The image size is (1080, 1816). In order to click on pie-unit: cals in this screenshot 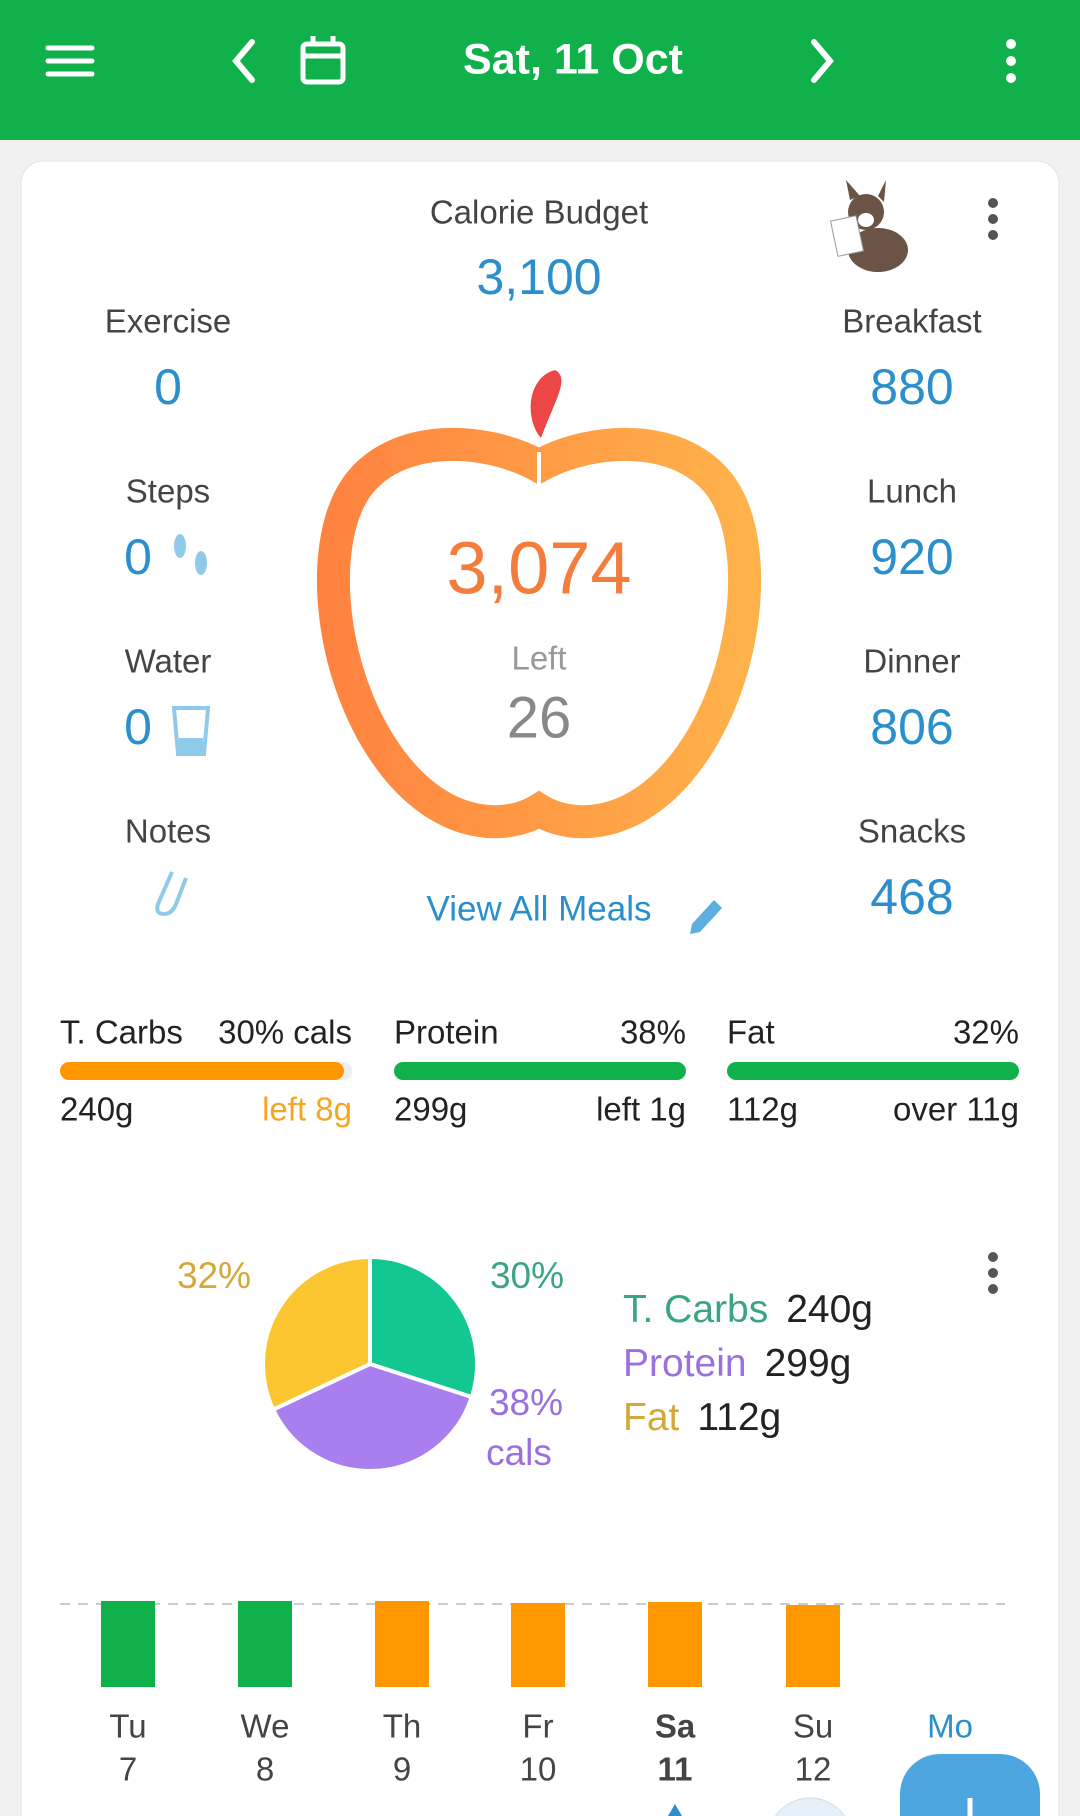, I will do `click(519, 1452)`.